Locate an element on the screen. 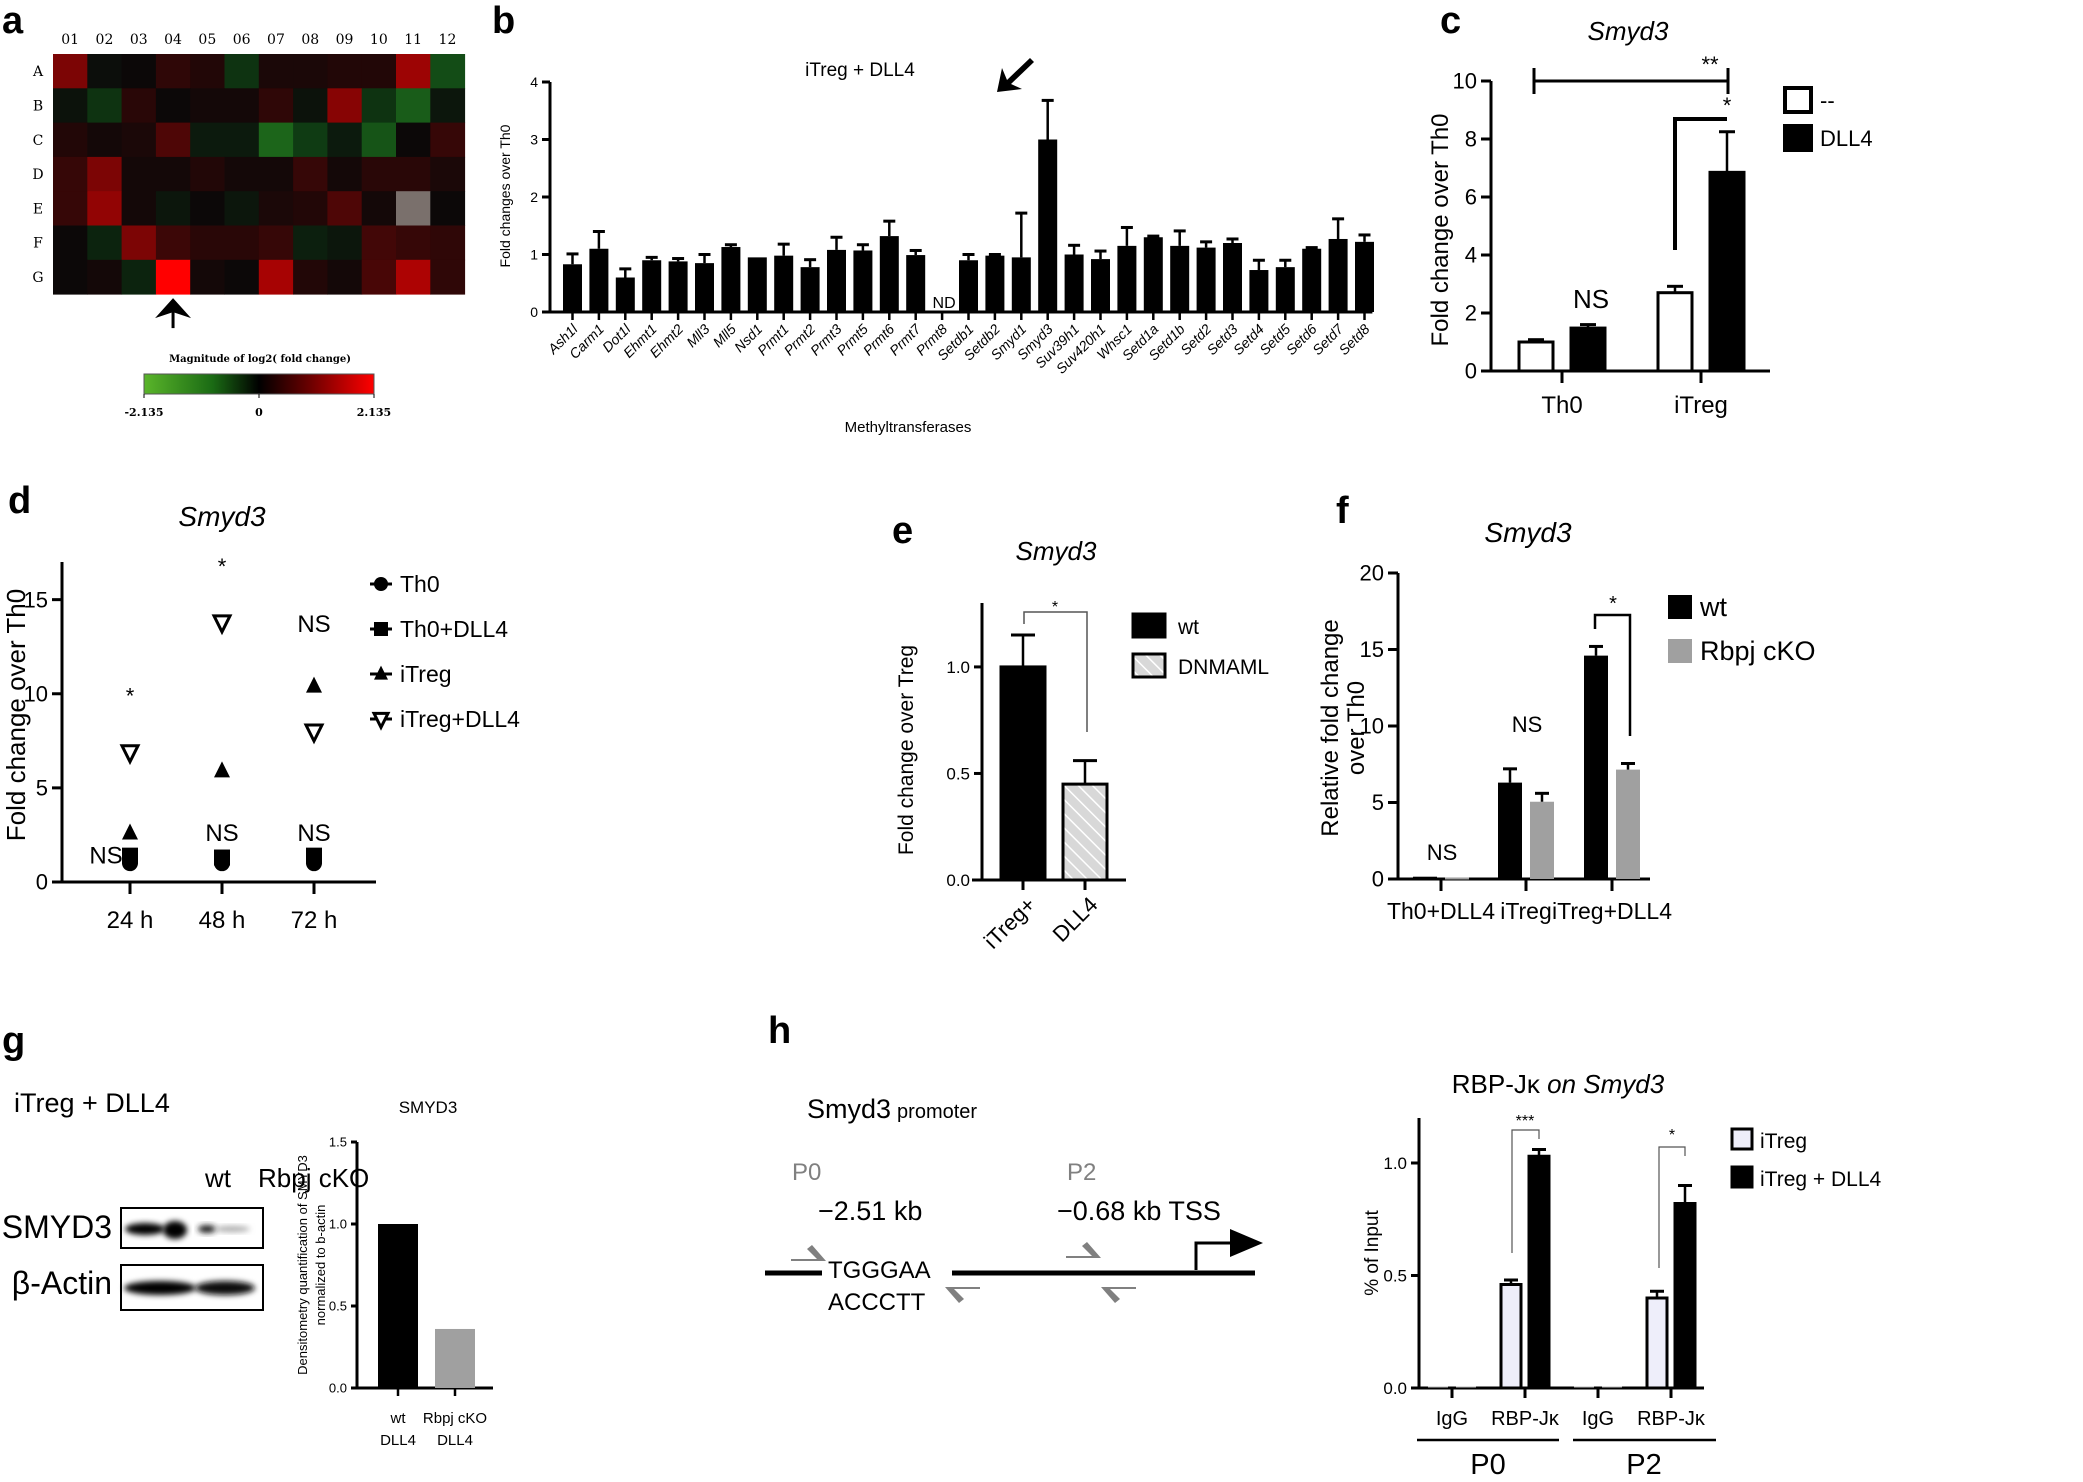 The height and width of the screenshot is (1482, 2083). heatmap-row-label: E is located at coordinates (38, 209).